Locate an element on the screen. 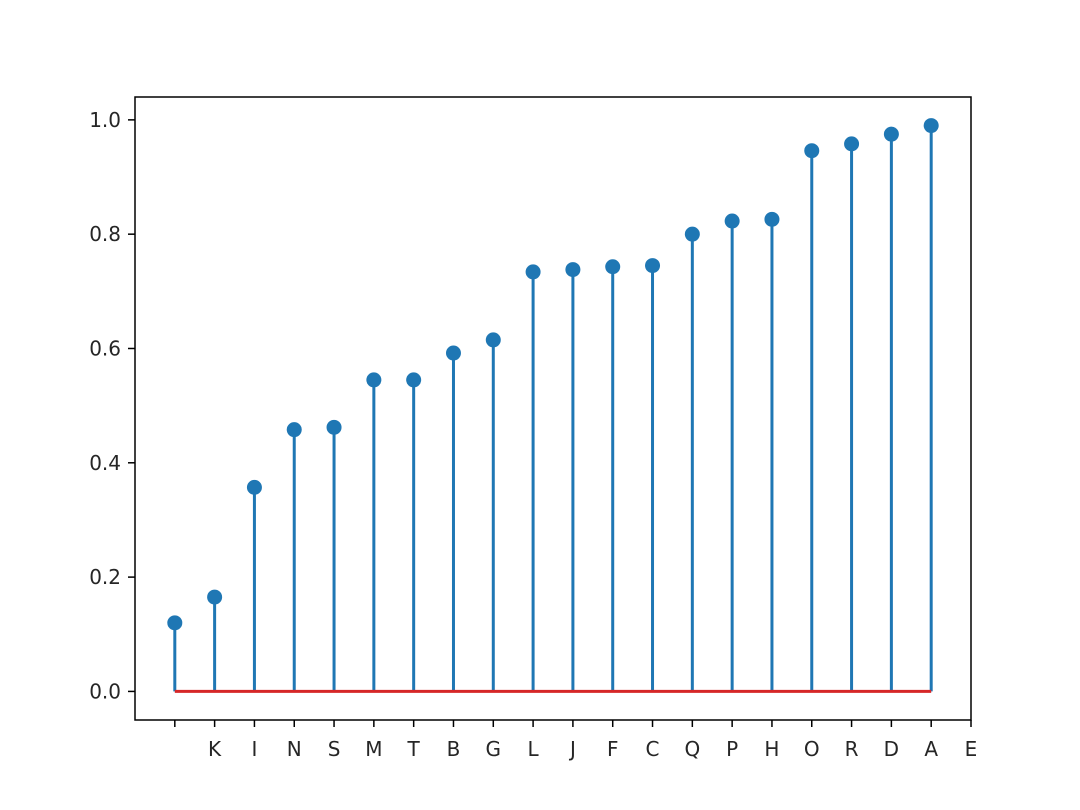  x-tick-label: R is located at coordinates (852, 749).